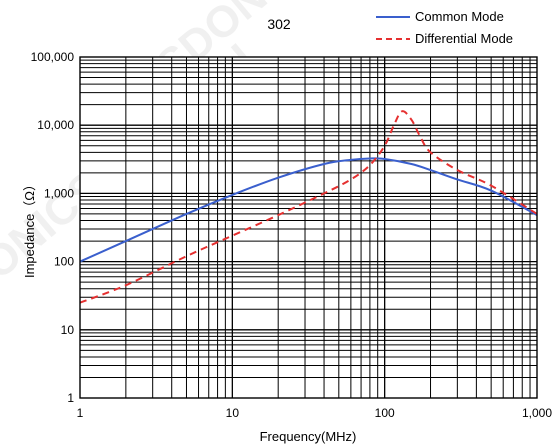 This screenshot has width=557, height=446. What do you see at coordinates (70, 398) in the screenshot?
I see `y-tick-label: 1` at bounding box center [70, 398].